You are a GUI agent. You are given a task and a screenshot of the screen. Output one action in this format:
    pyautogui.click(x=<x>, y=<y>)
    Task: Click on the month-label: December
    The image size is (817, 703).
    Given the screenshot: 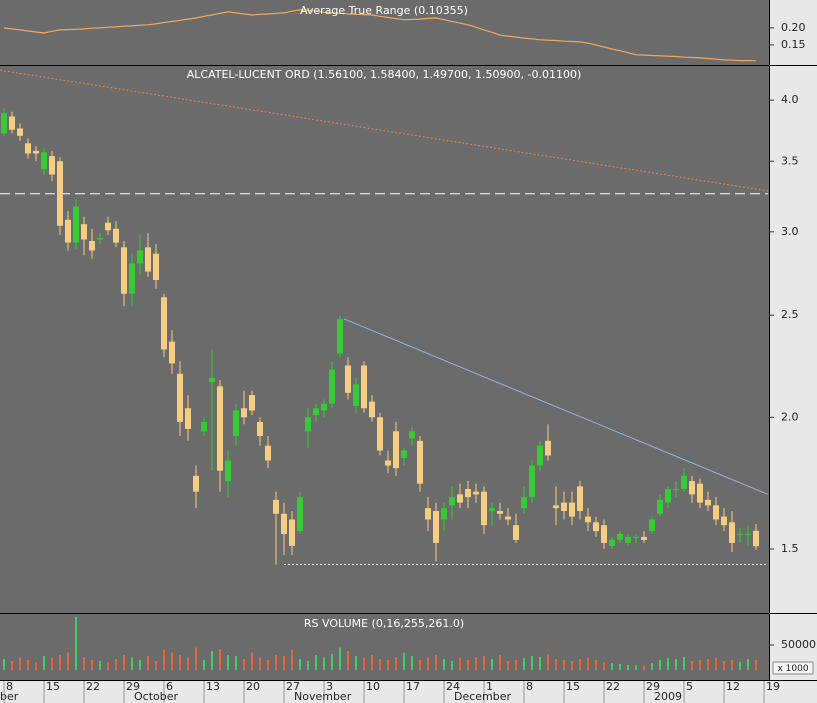 What is the action you would take?
    pyautogui.click(x=483, y=696)
    